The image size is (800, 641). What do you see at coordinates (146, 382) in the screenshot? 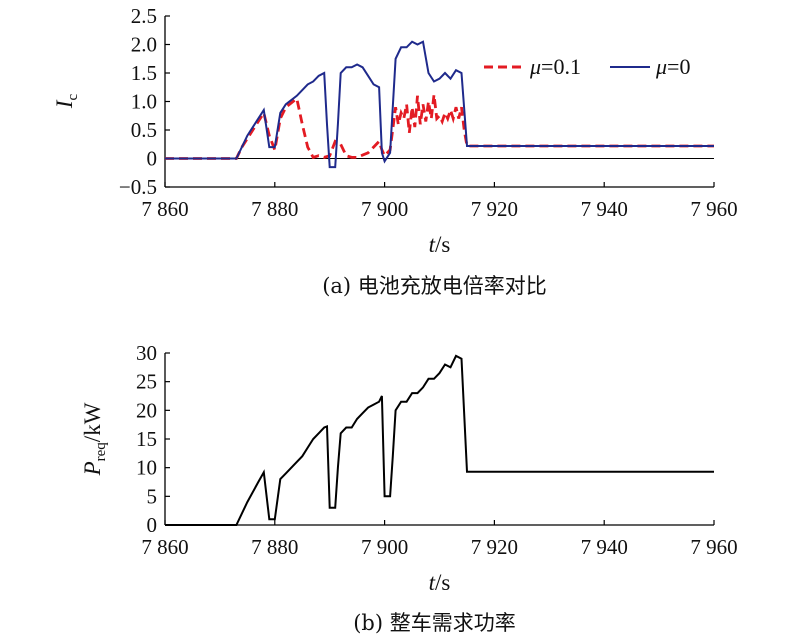
I see `y-tick-label: 25` at bounding box center [146, 382].